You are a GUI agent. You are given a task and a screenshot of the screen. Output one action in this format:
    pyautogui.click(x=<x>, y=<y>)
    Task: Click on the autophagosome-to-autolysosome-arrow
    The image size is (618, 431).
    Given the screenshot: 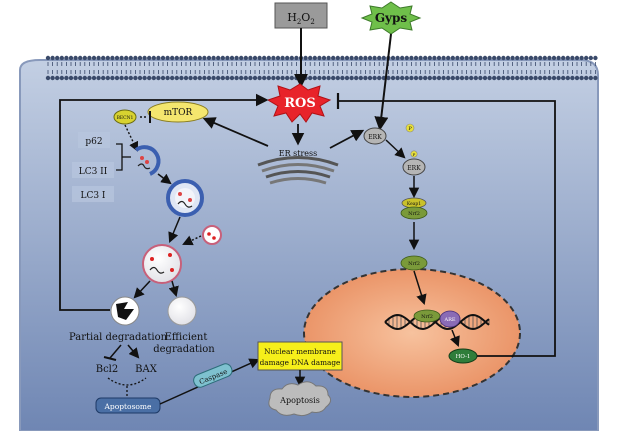 What is the action you would take?
    pyautogui.click(x=174, y=229)
    